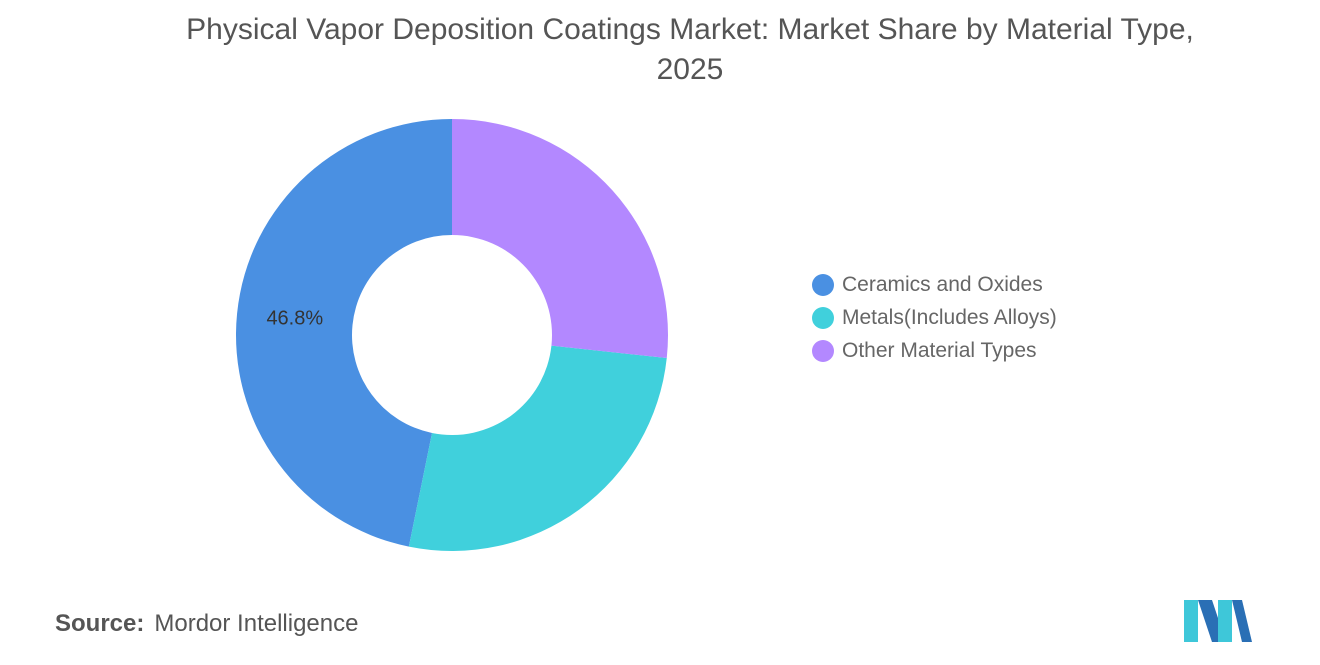 The height and width of the screenshot is (665, 1320). What do you see at coordinates (949, 317) in the screenshot?
I see `legend-label-metals: Metals(Includes Alloys)` at bounding box center [949, 317].